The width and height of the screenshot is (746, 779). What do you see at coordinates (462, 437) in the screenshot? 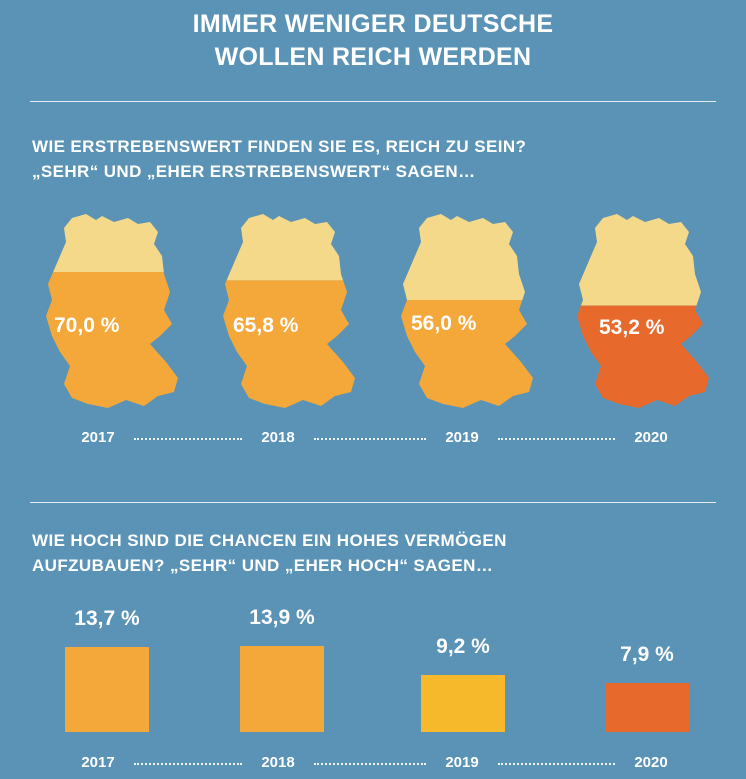
I see `maps-year-2019: 2019` at bounding box center [462, 437].